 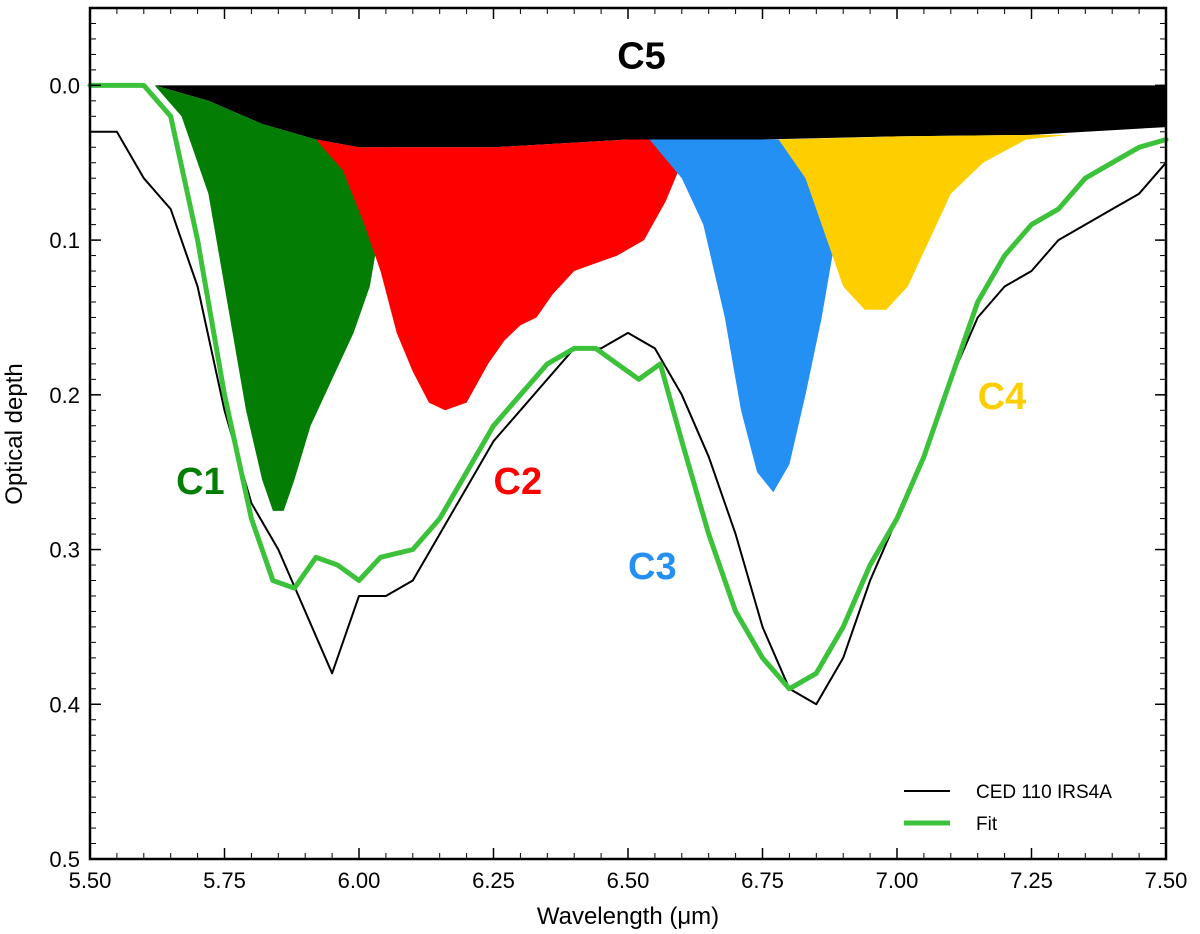 I want to click on x-tick-label: 7.00, so click(x=897, y=880).